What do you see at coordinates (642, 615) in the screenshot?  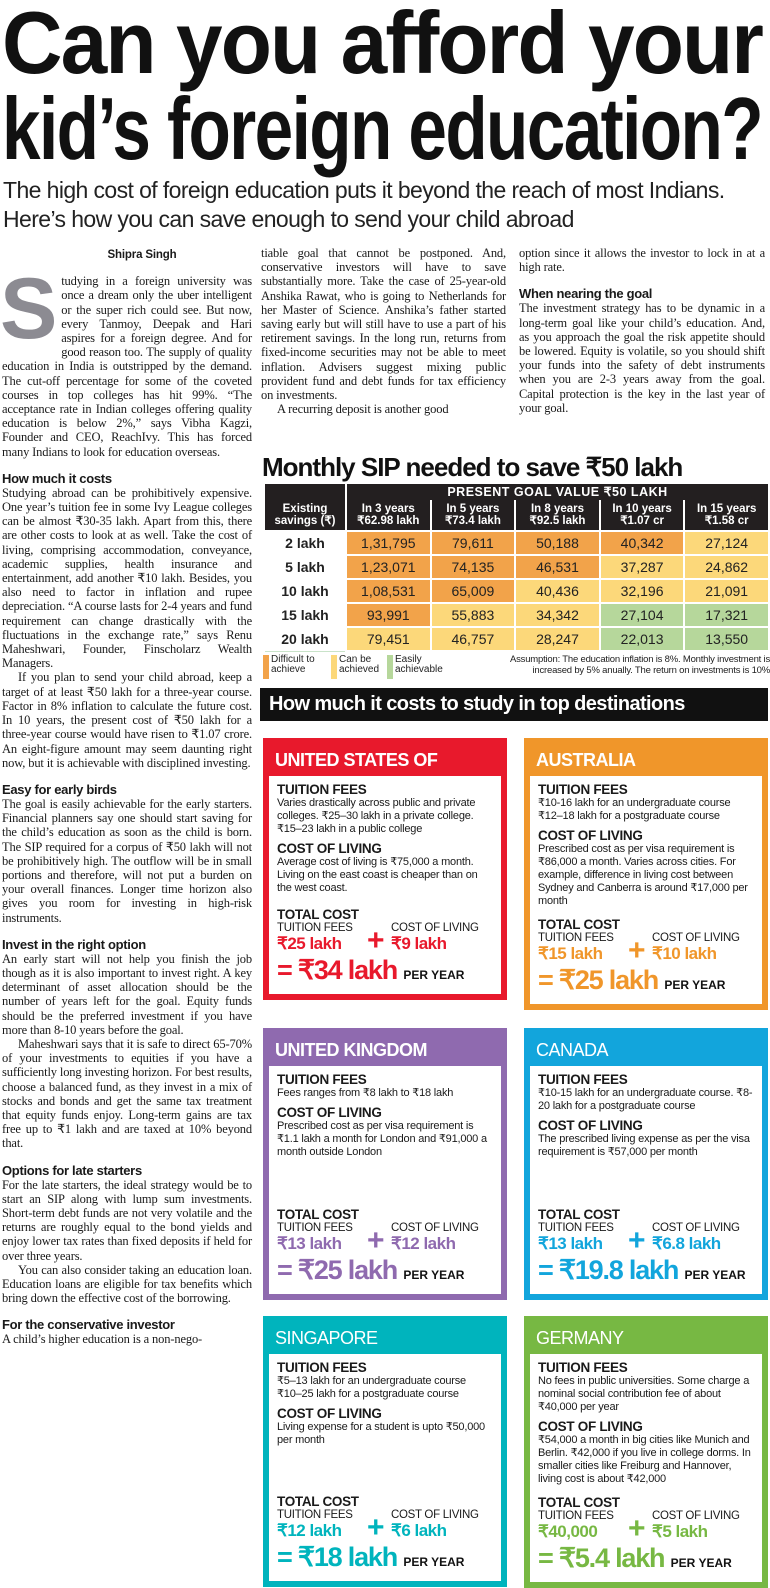 I see `table-cell: 27,104` at bounding box center [642, 615].